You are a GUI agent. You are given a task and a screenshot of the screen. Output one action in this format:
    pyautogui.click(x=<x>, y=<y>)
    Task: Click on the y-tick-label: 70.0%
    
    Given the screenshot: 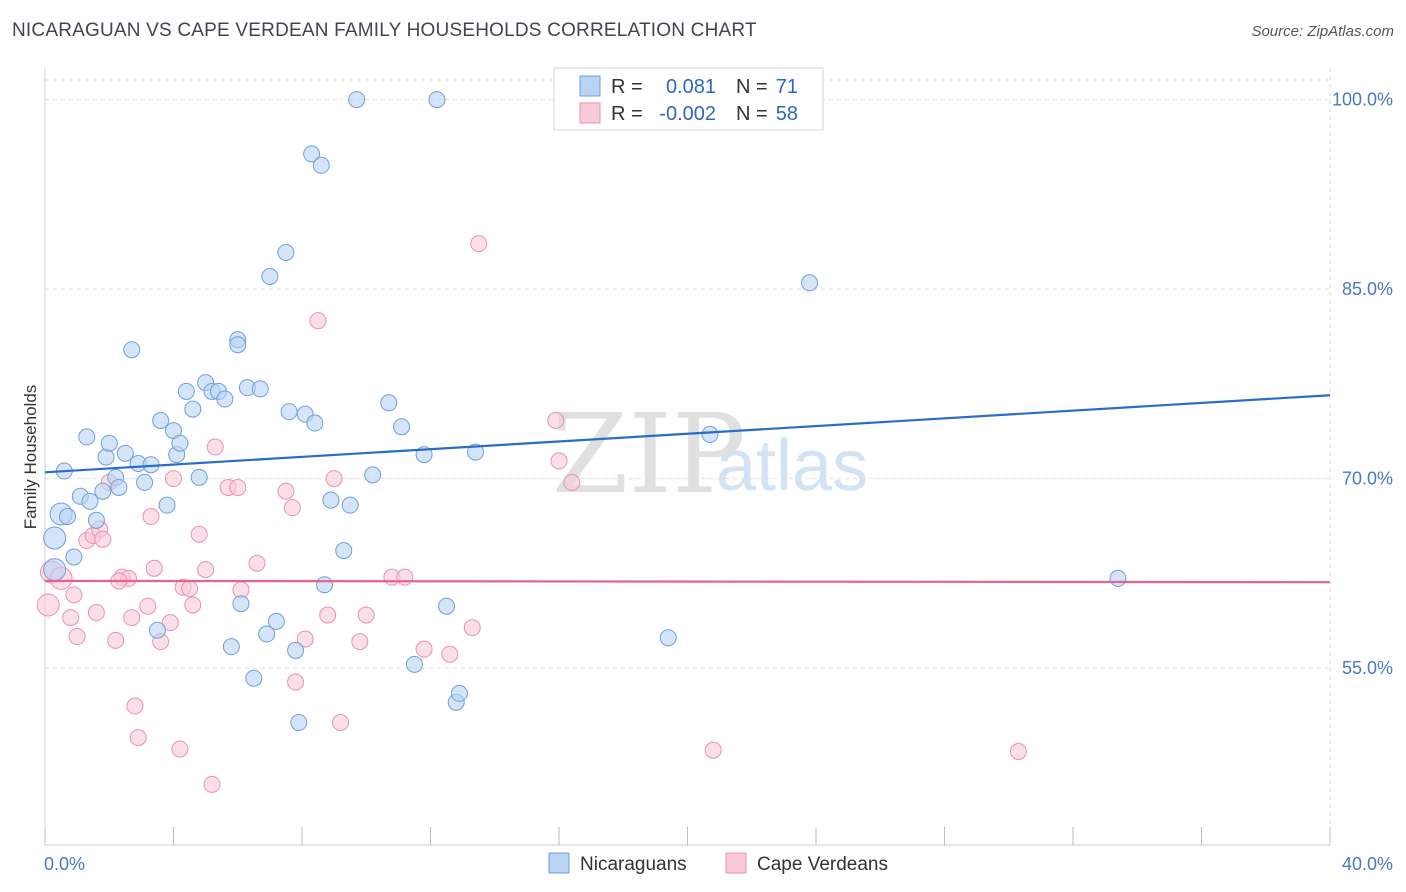 What is the action you would take?
    pyautogui.click(x=1367, y=479)
    